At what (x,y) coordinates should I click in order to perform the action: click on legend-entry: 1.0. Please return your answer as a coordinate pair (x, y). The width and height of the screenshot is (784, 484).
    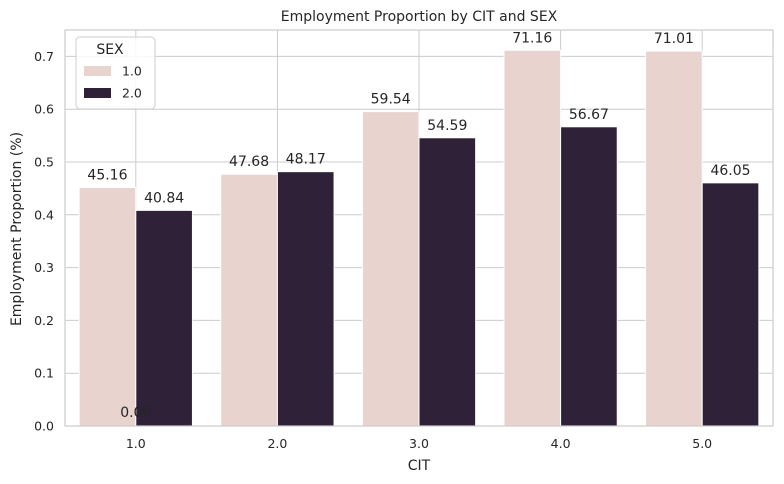
    Looking at the image, I should click on (132, 71).